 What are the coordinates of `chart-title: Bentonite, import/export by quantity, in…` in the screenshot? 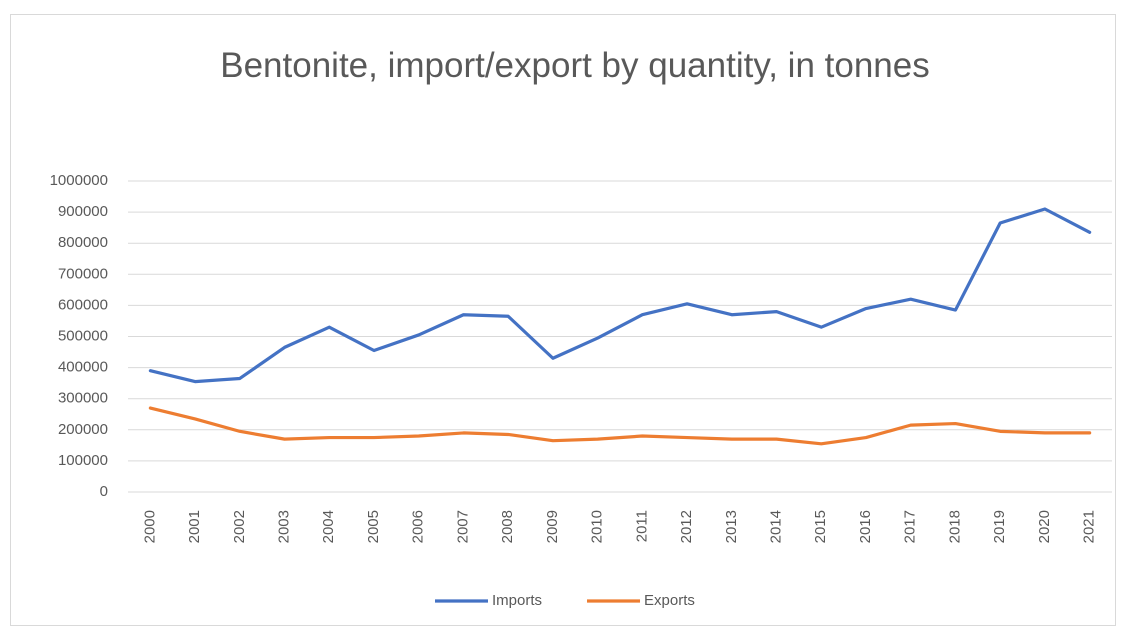 It's located at (575, 65).